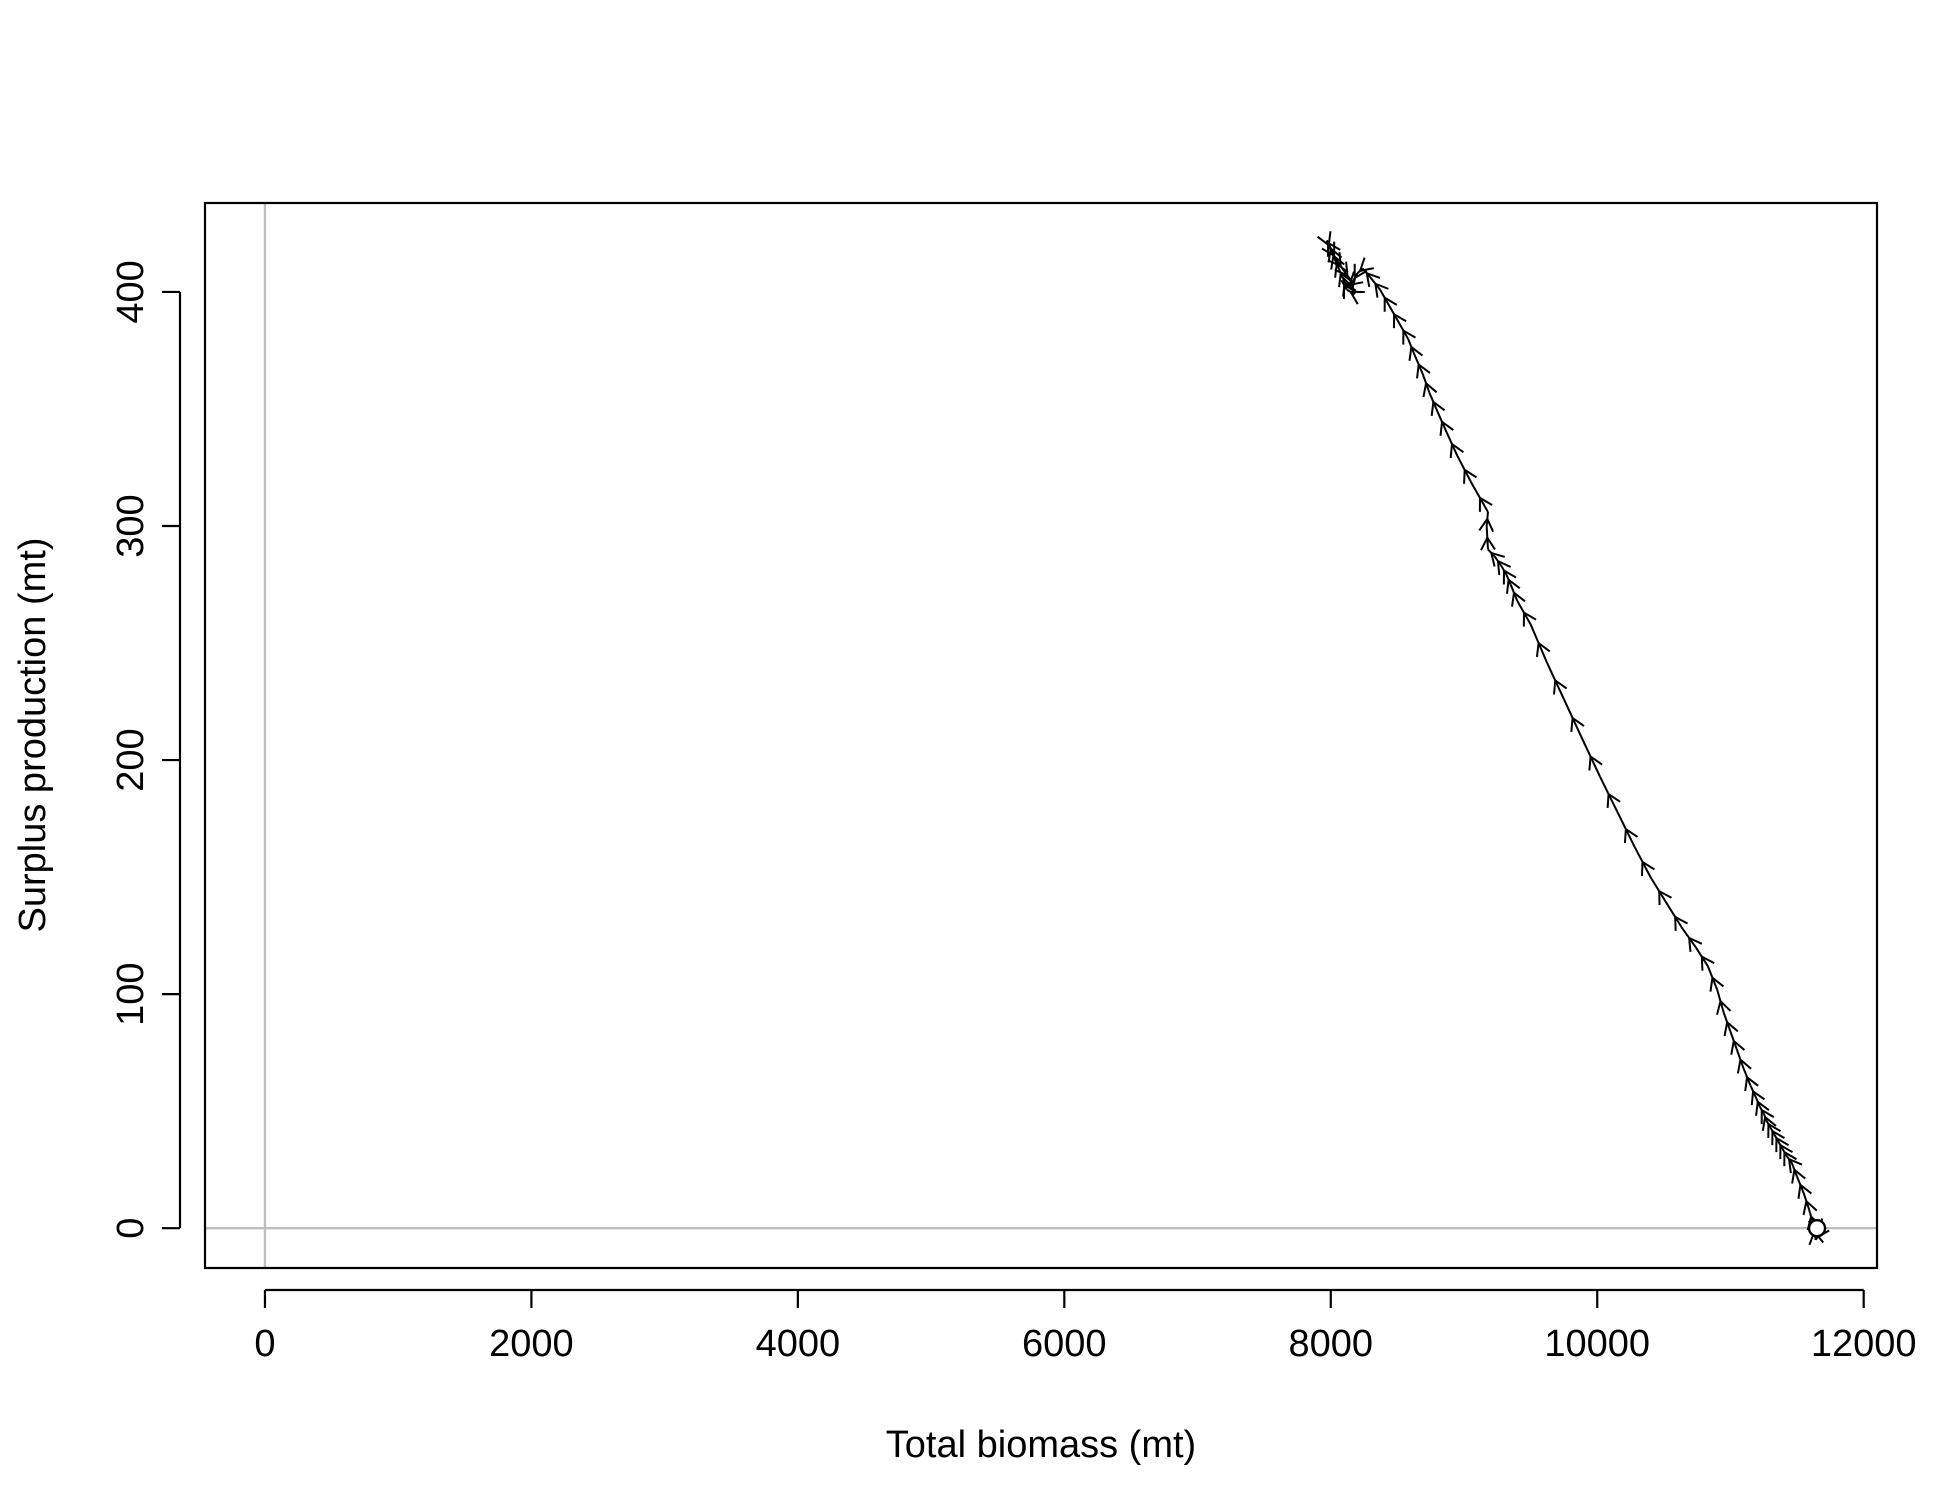  What do you see at coordinates (1864, 1344) in the screenshot?
I see `x-tick-label: 12000` at bounding box center [1864, 1344].